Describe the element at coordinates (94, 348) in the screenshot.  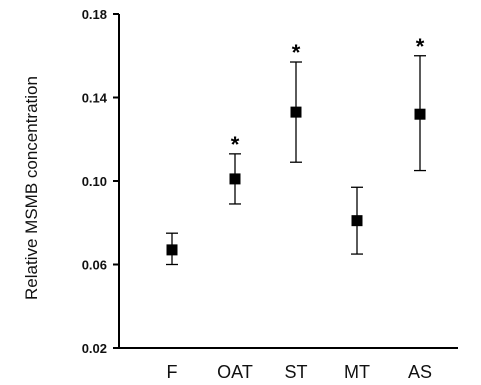
I see `y-tick-label: 0.02` at that location.